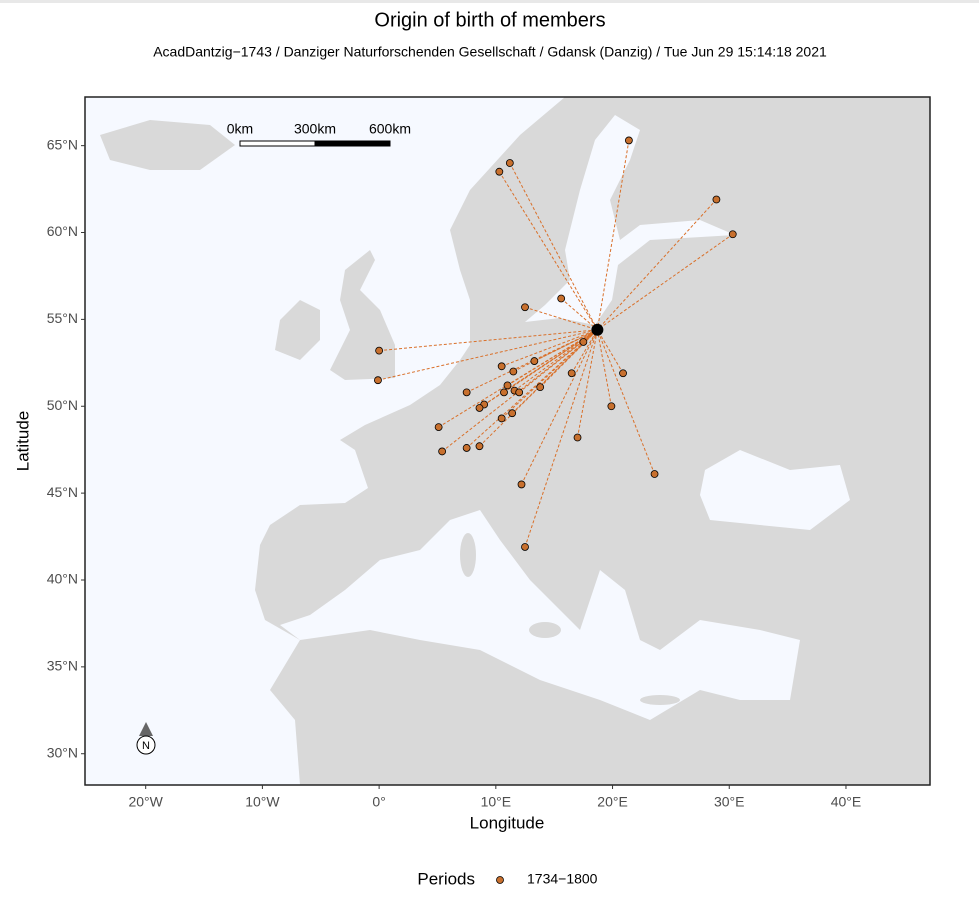 This screenshot has height=915, width=979. I want to click on baltic-sea, so click(630, 220).